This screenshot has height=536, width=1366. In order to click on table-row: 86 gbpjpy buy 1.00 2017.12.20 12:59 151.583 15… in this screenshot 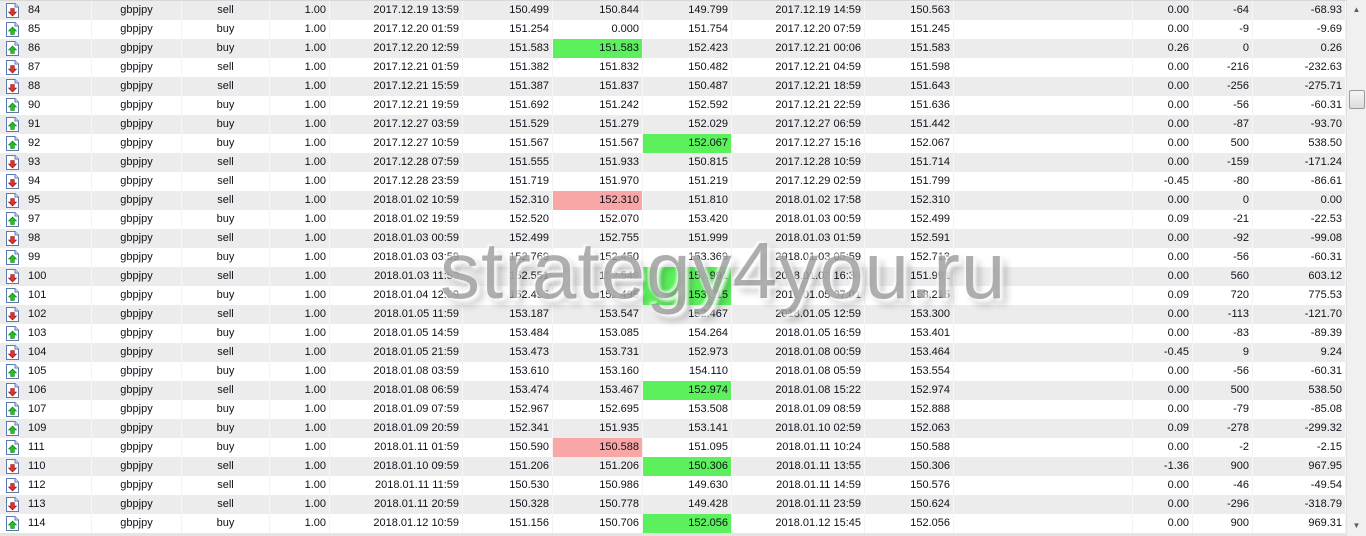, I will do `click(673, 48)`.